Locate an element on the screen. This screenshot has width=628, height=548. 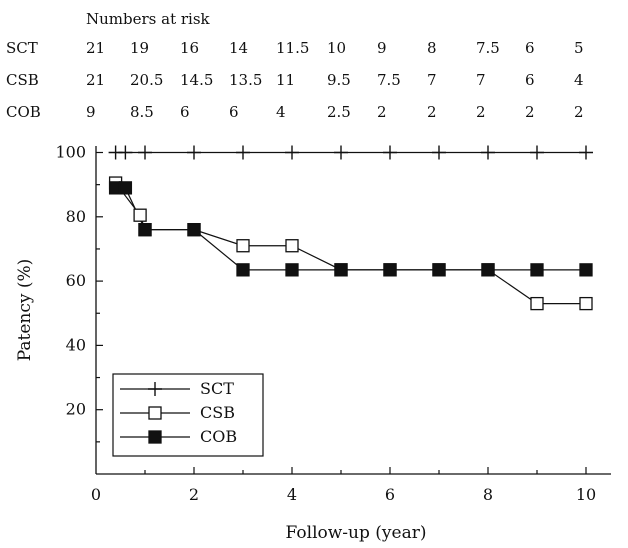
risk-value: 5 is located at coordinates (579, 48).